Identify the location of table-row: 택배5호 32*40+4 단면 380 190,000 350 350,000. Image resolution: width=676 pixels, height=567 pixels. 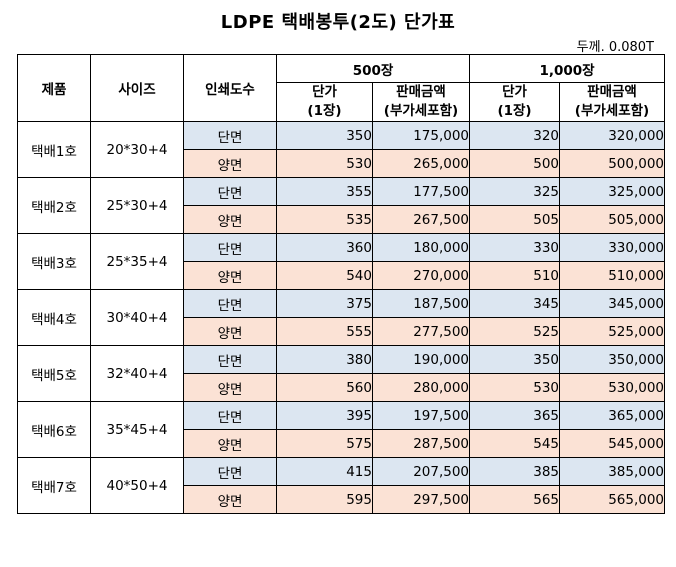
(341, 373).